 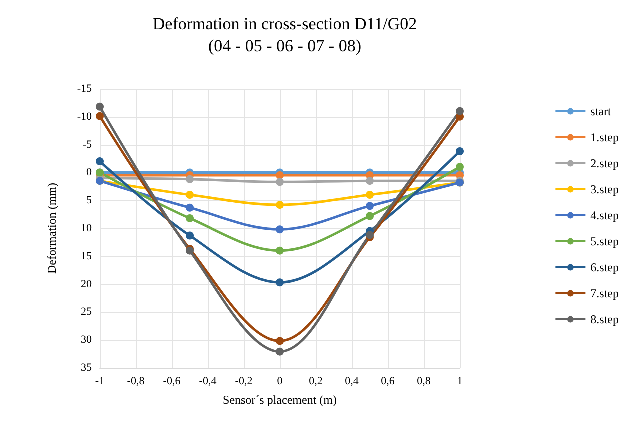 I want to click on y-tick-label: -5, so click(x=87, y=144).